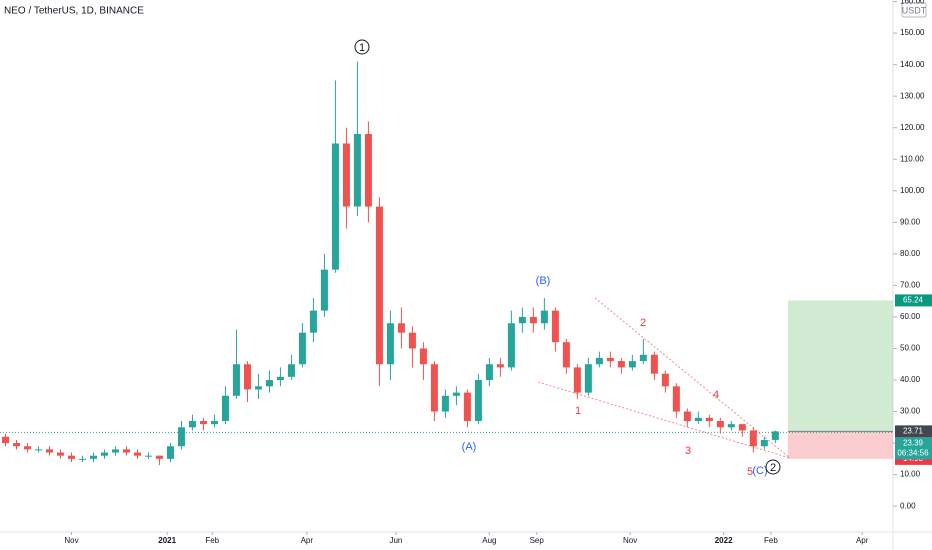  I want to click on wave-label: (C), so click(759, 471).